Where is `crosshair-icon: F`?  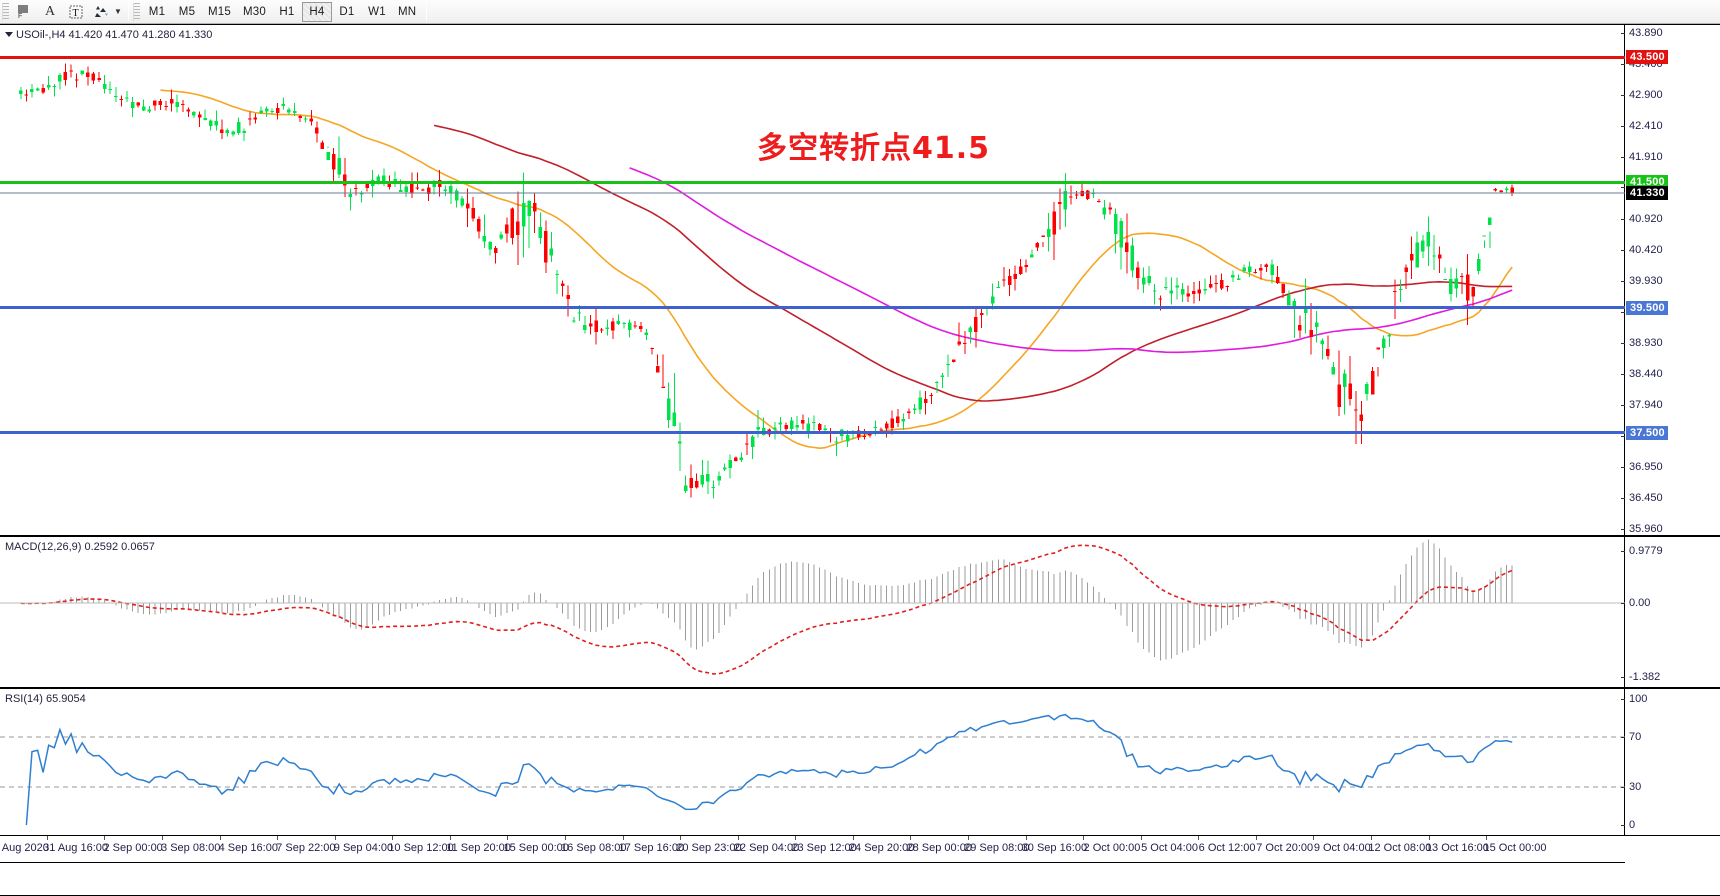 crosshair-icon: F is located at coordinates (24, 12).